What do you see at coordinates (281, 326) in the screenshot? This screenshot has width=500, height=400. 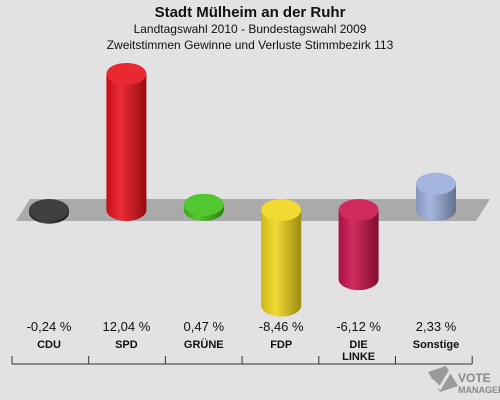 I see `value-label: -8,46 %` at bounding box center [281, 326].